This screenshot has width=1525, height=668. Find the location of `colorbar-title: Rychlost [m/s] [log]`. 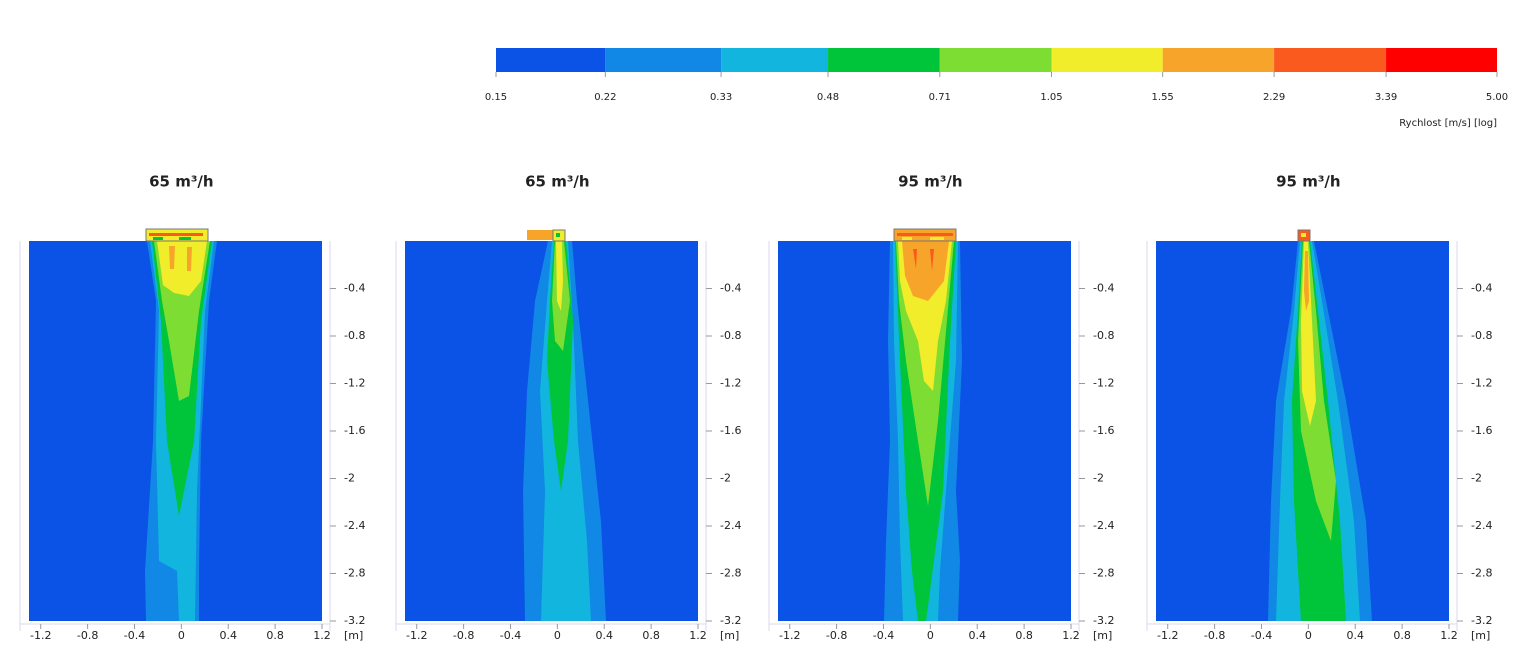

colorbar-title: Rychlost [m/s] [log] is located at coordinates (1448, 123).